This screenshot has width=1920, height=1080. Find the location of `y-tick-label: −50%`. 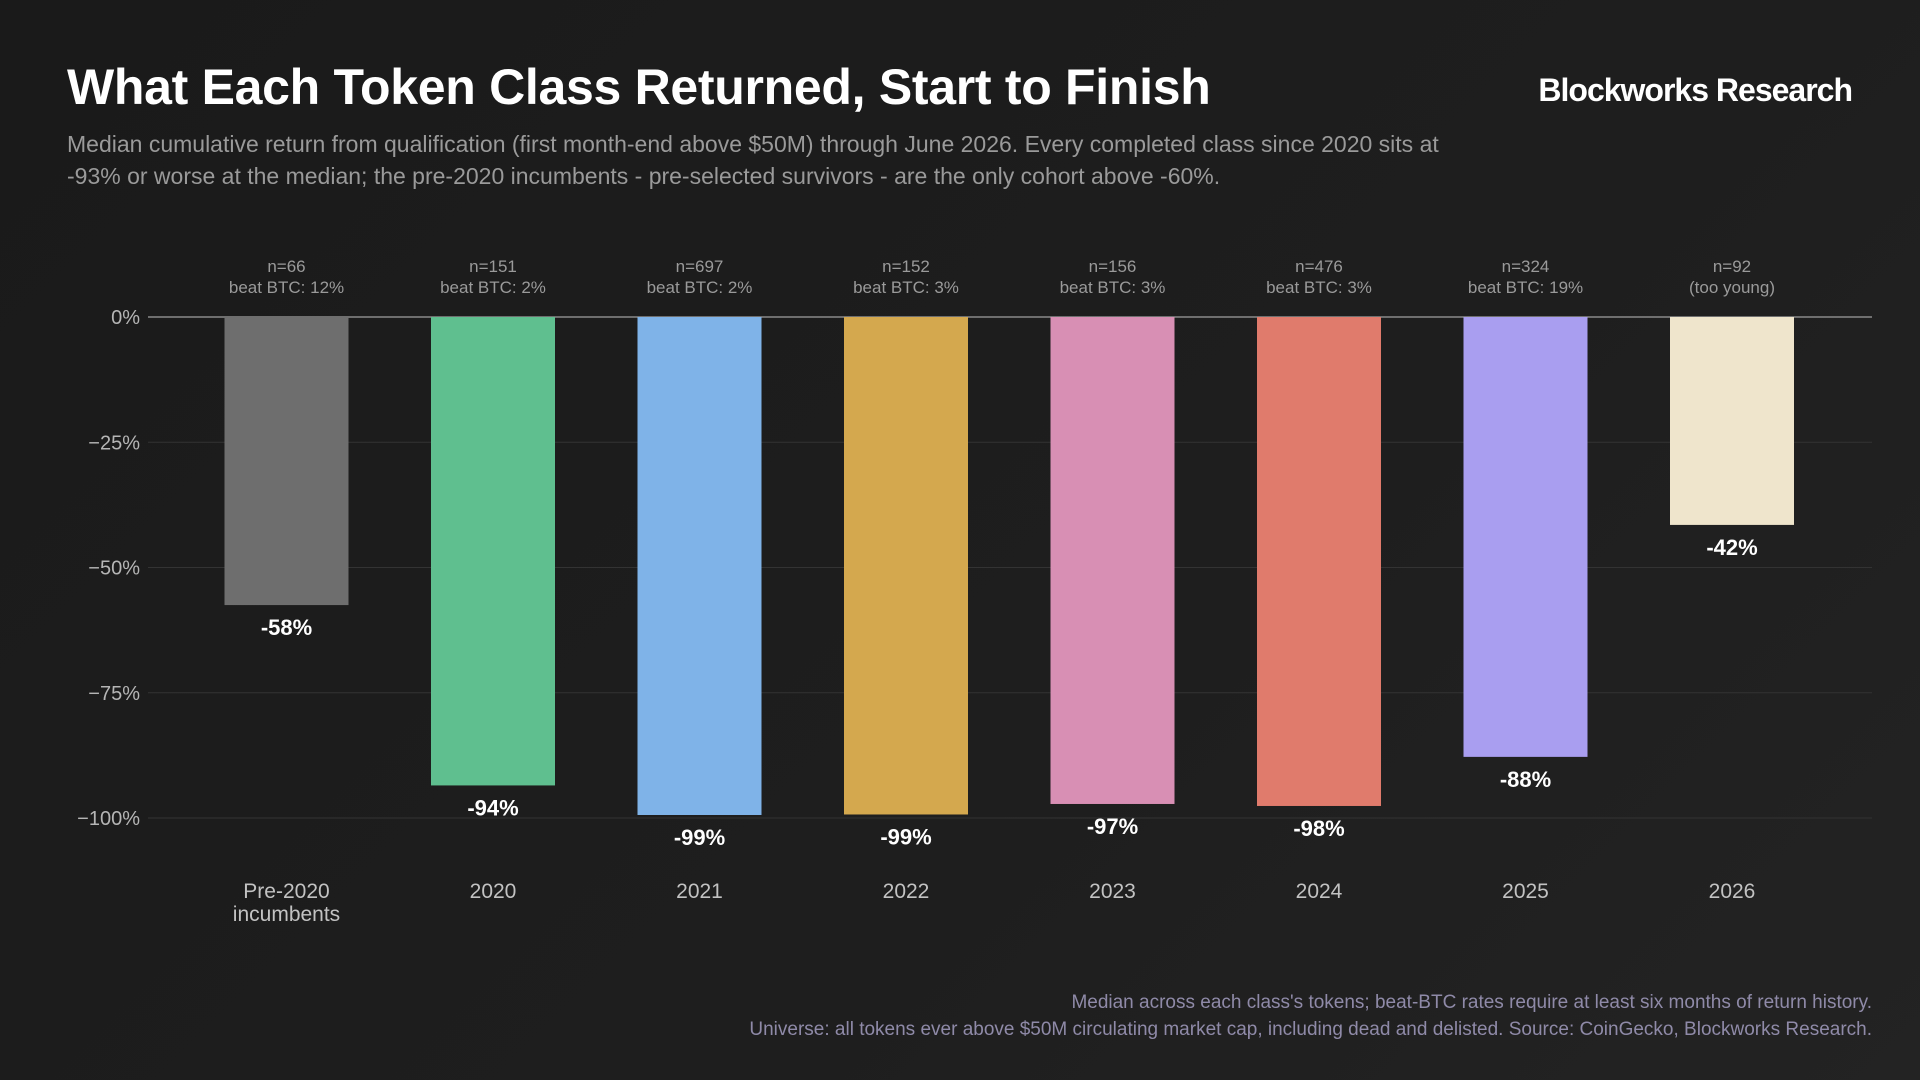

y-tick-label: −50% is located at coordinates (114, 569).